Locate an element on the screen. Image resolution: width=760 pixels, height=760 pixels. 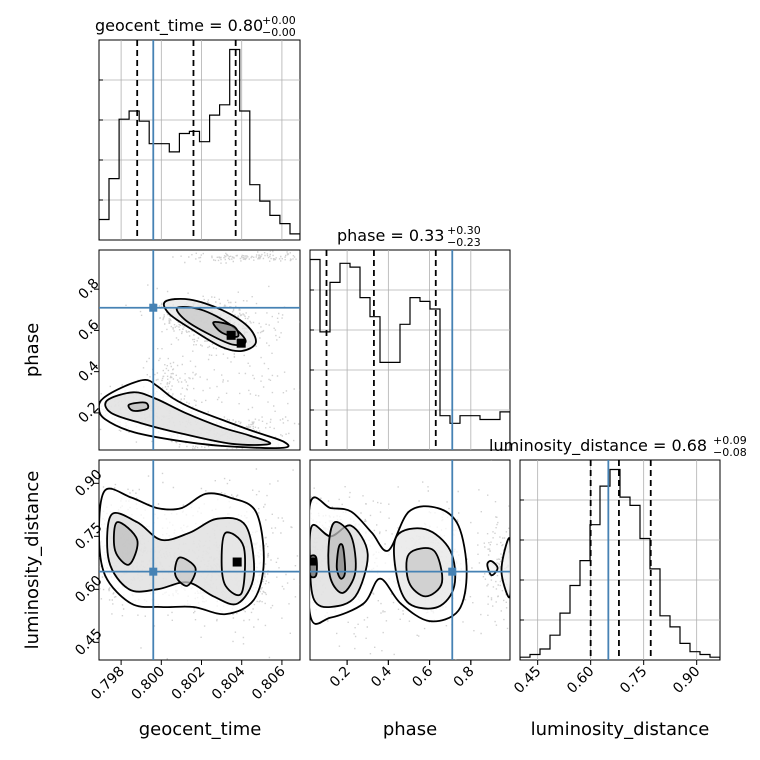
title-lumdist-plus: +0.09 is located at coordinates (730, 440).